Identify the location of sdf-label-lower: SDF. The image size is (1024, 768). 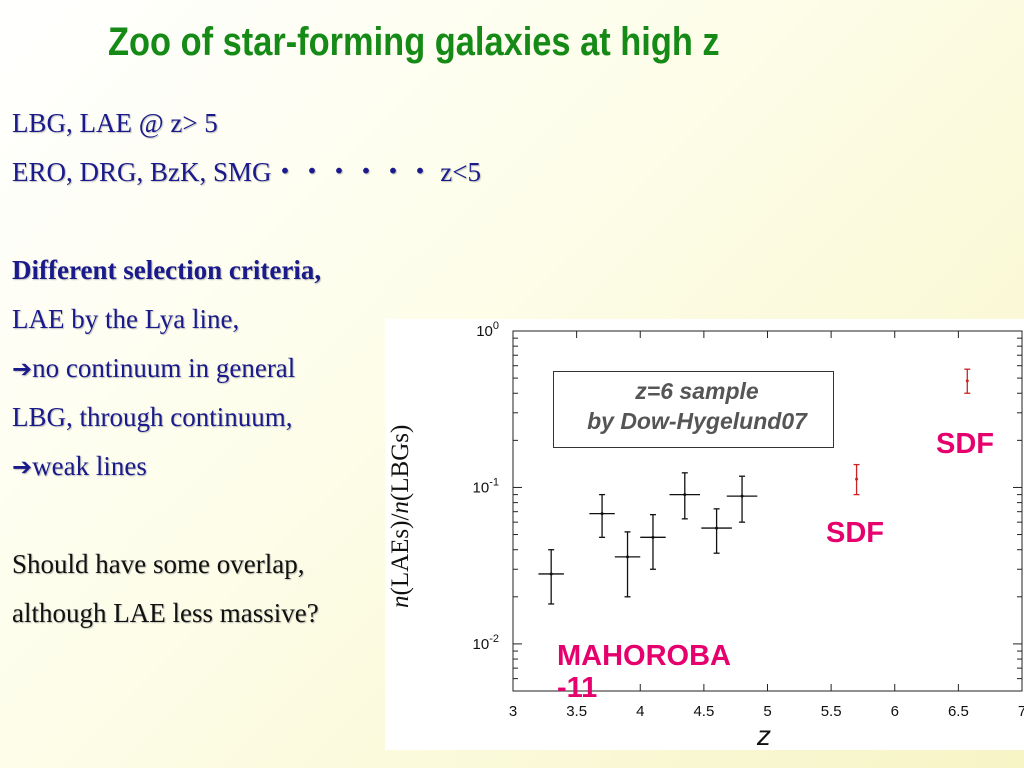
(855, 533).